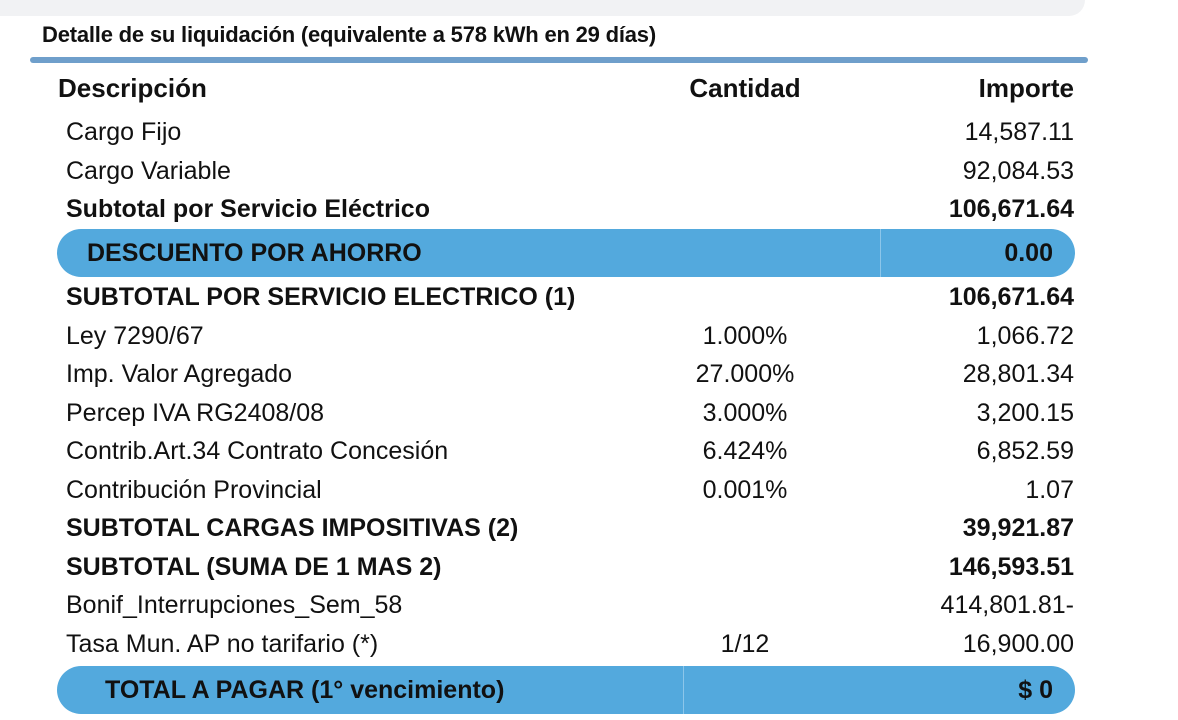 This screenshot has width=1178, height=720. What do you see at coordinates (1018, 374) in the screenshot?
I see `row-amount: 28,801.34` at bounding box center [1018, 374].